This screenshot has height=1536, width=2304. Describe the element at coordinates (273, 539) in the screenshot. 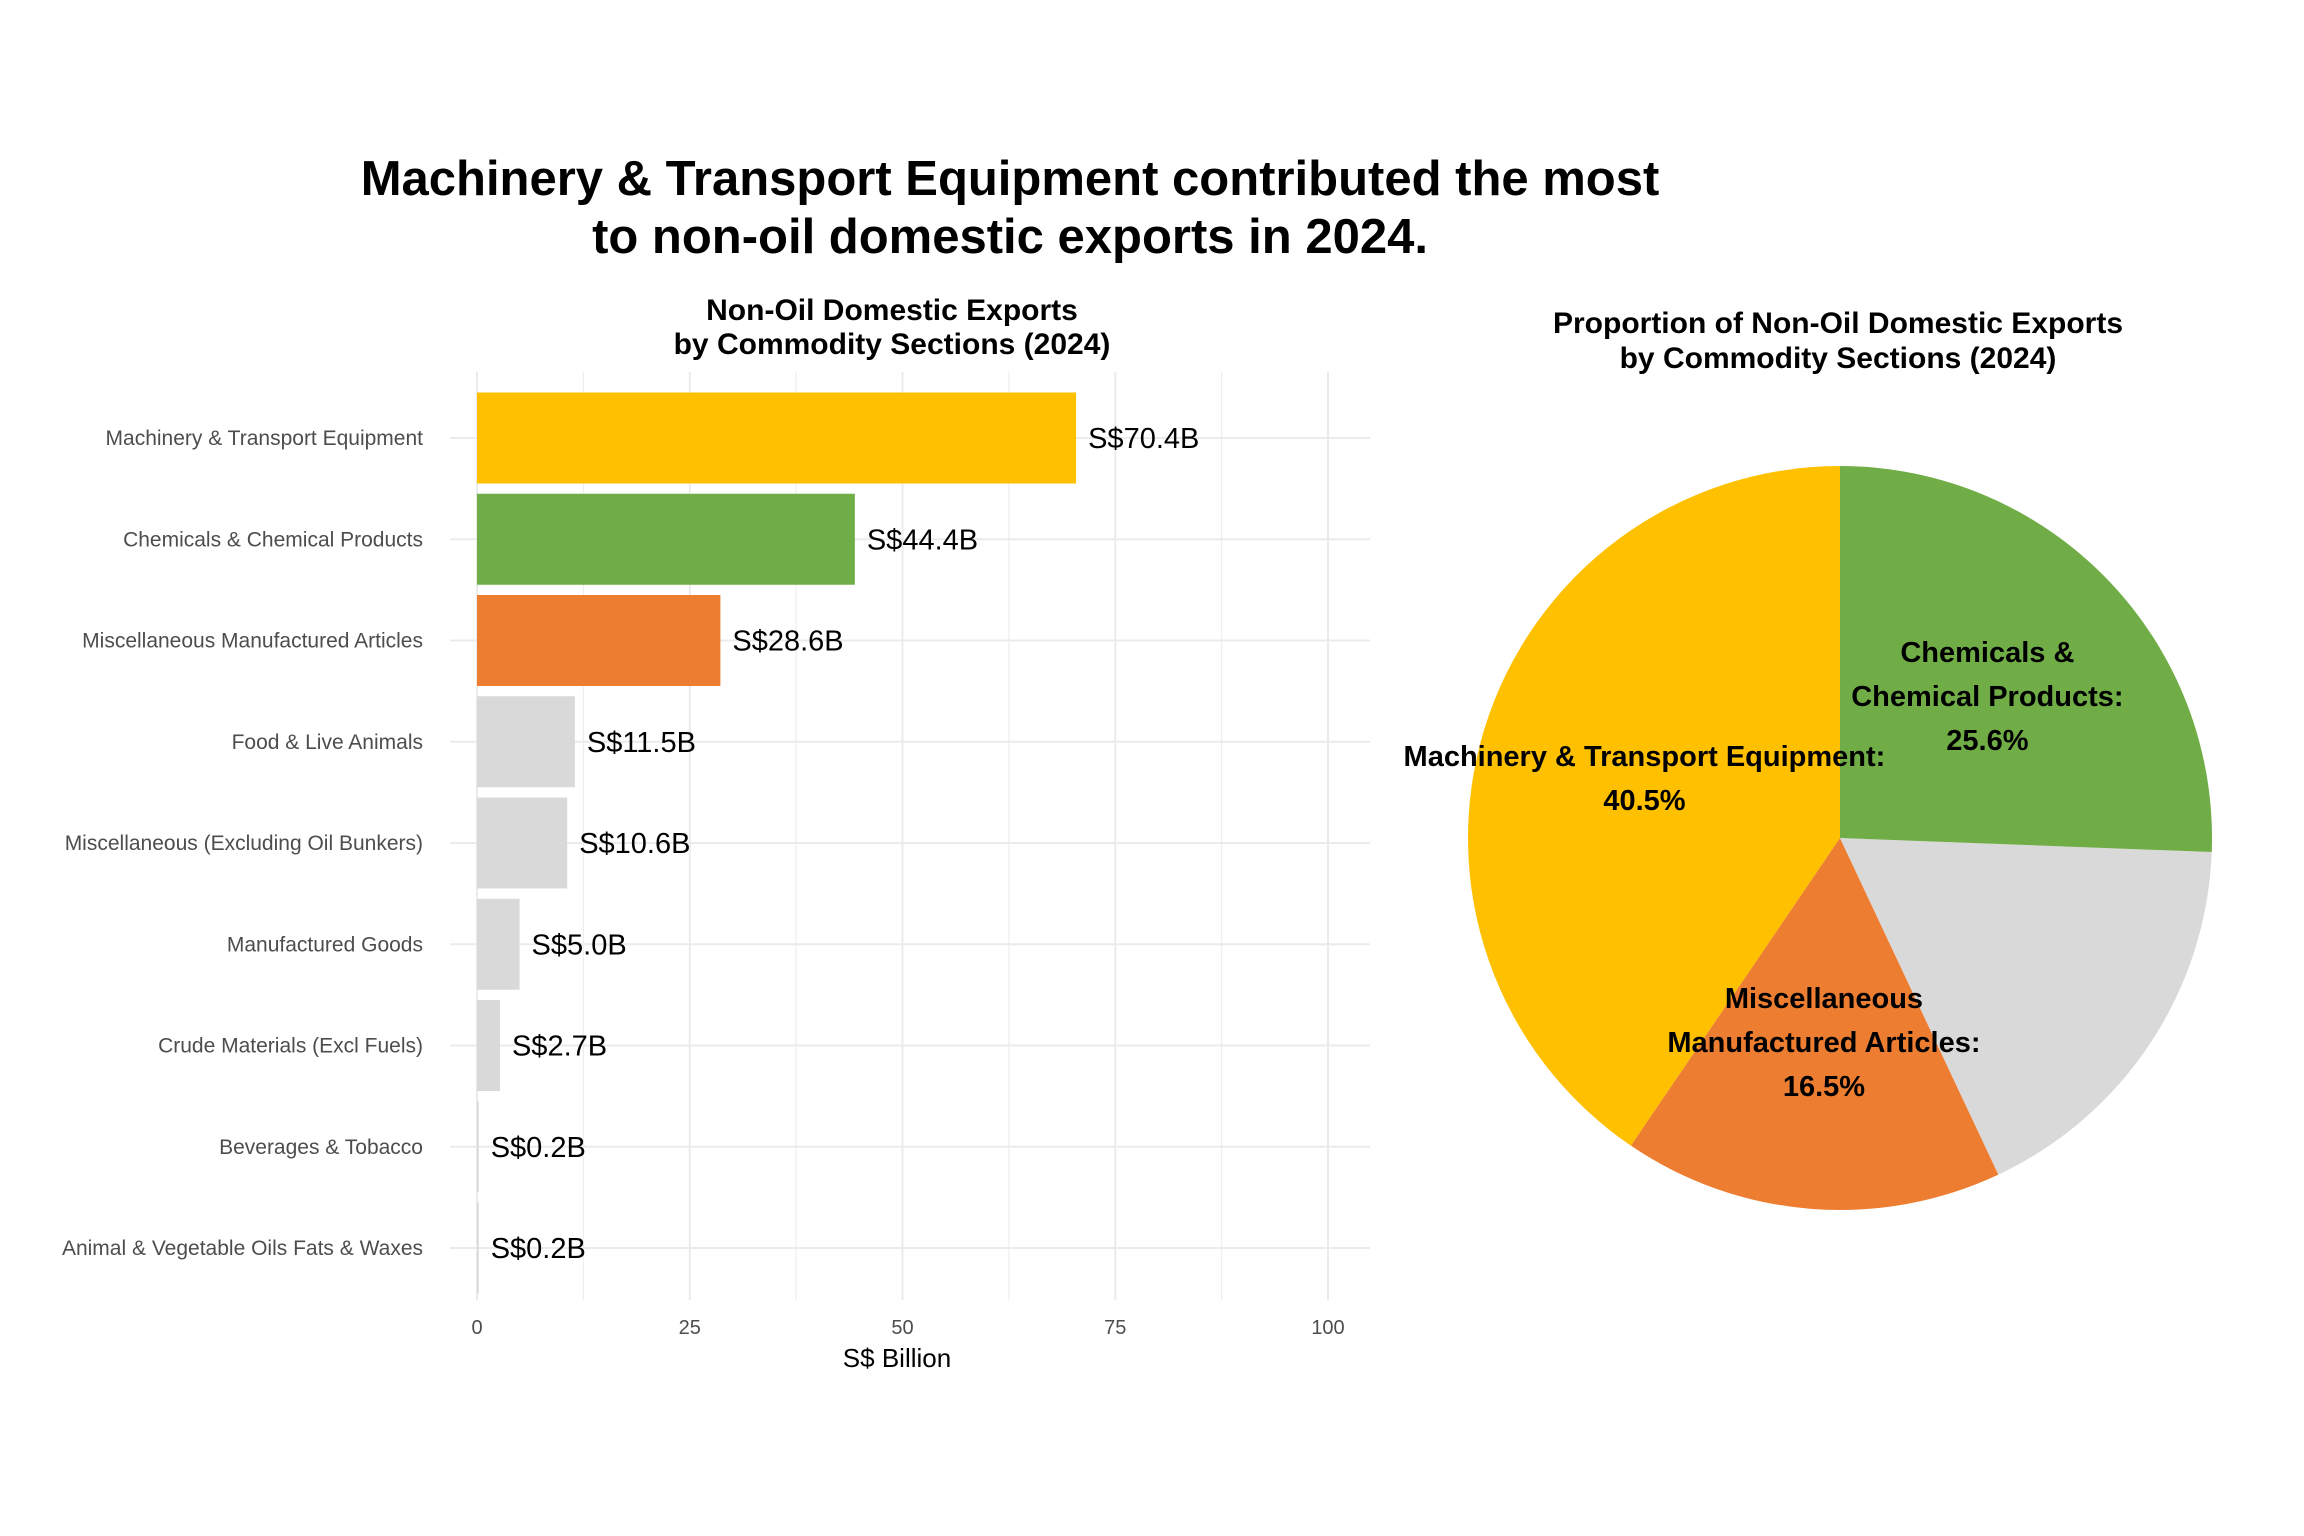

I see `category-label: Chemicals & Chemical Products` at that location.